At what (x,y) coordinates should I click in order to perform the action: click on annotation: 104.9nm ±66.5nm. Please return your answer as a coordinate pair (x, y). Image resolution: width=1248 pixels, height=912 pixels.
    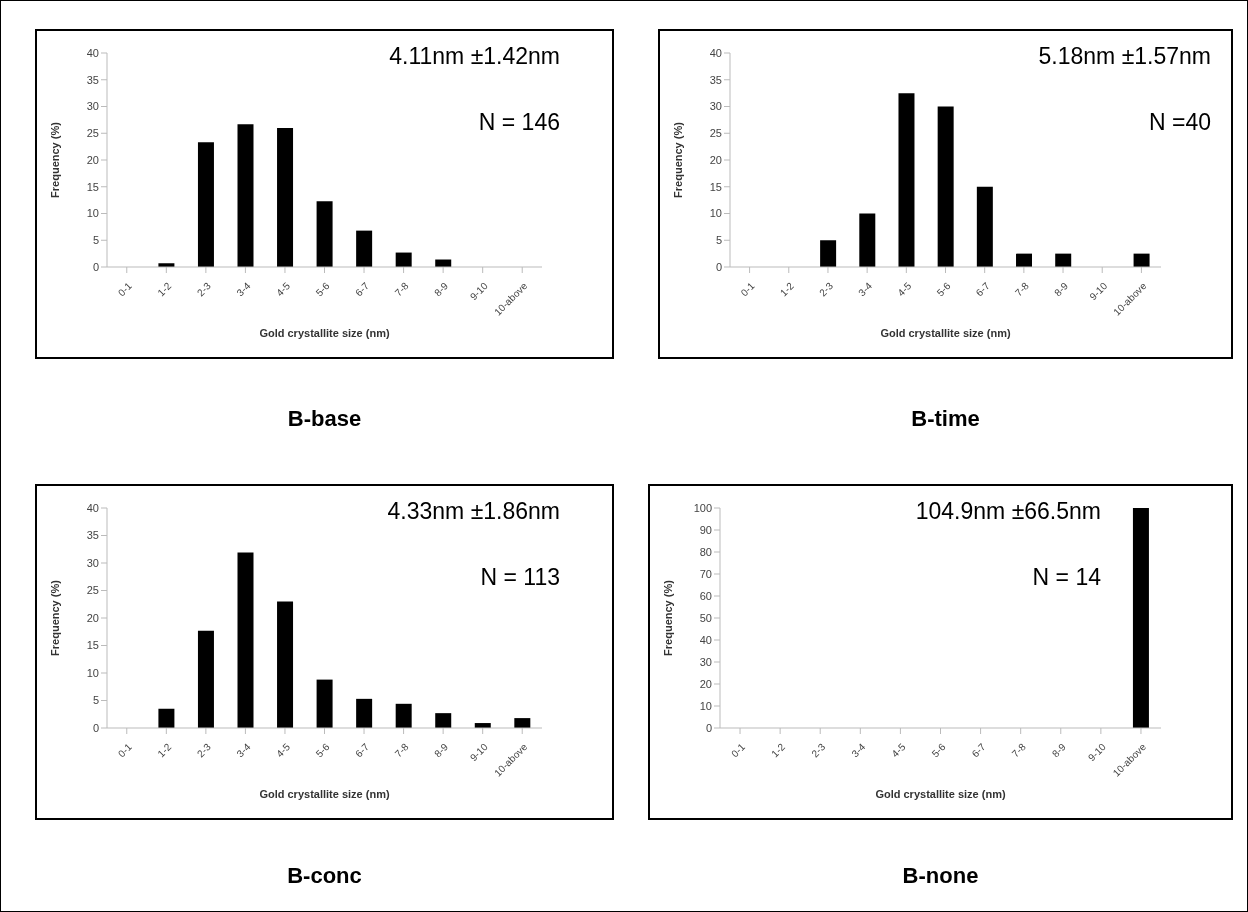
    Looking at the image, I should click on (1008, 511).